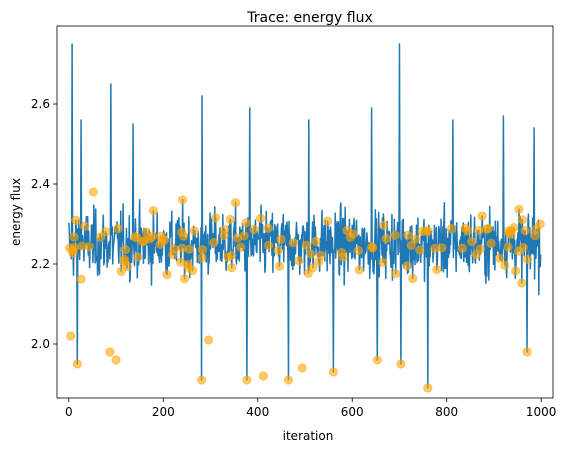 The height and width of the screenshot is (453, 567). Describe the element at coordinates (308, 436) in the screenshot. I see `x-axis-label: iteration` at that location.